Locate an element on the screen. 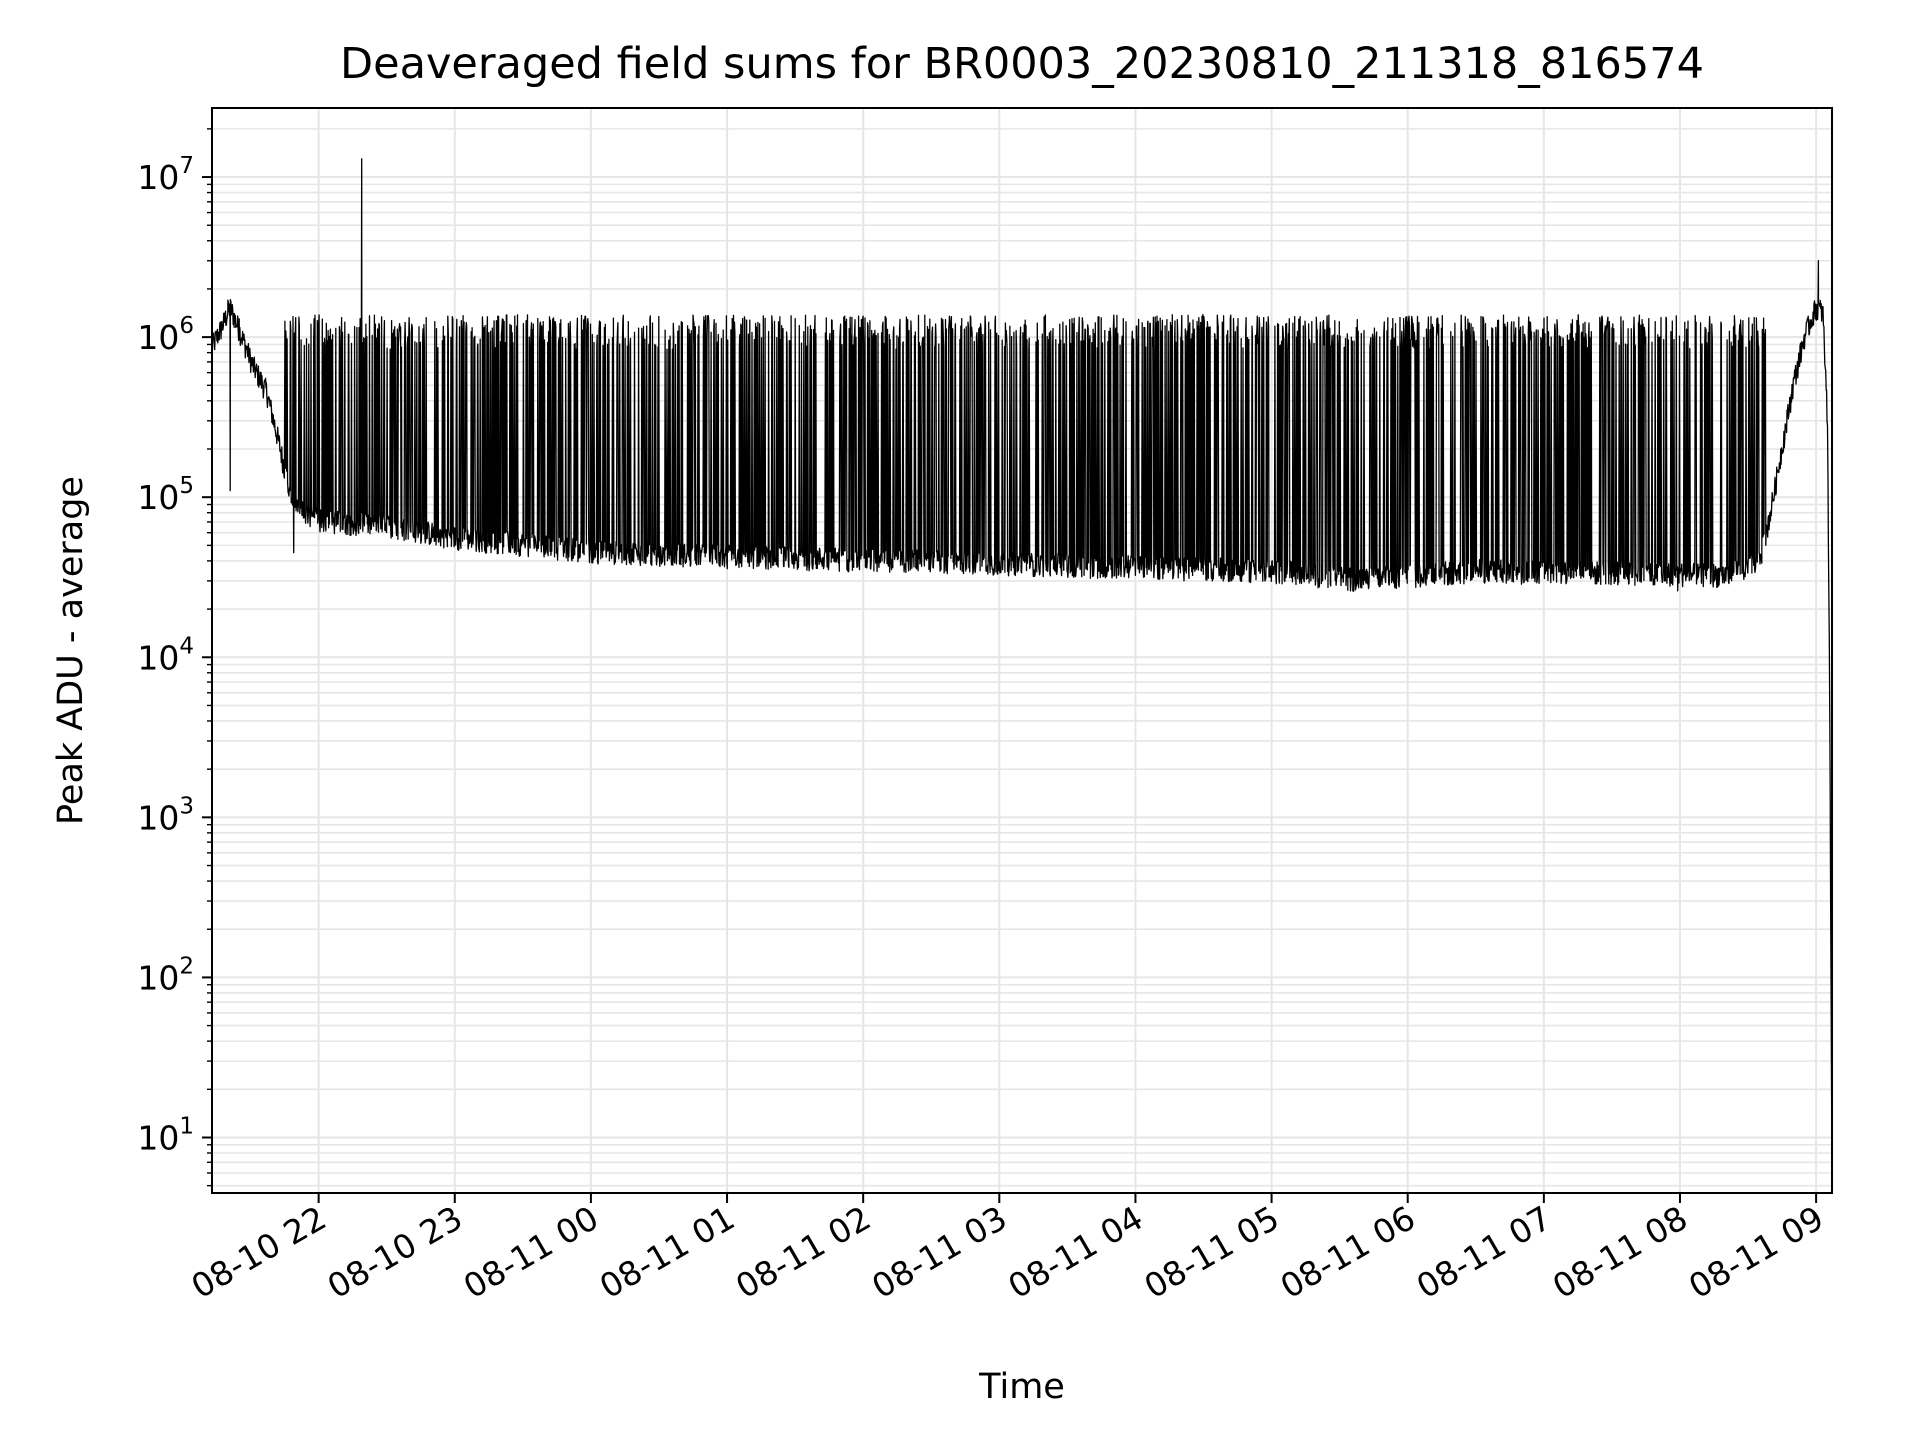 This screenshot has height=1445, width=1920. x-axis-label: Time is located at coordinates (1021, 1387).